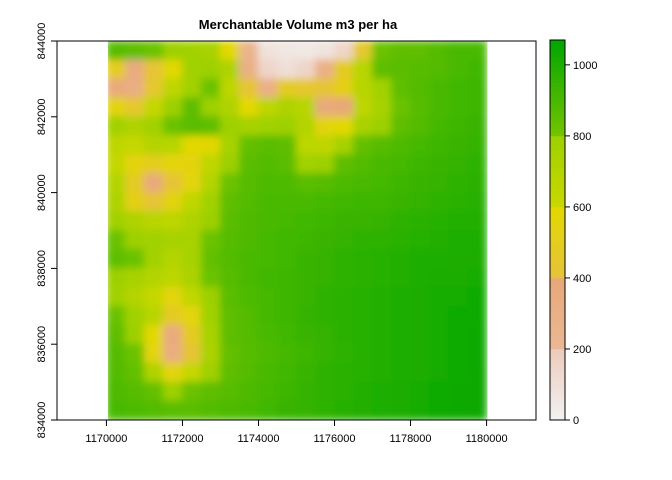  I want to click on x-tick-label: 1178000, so click(411, 439).